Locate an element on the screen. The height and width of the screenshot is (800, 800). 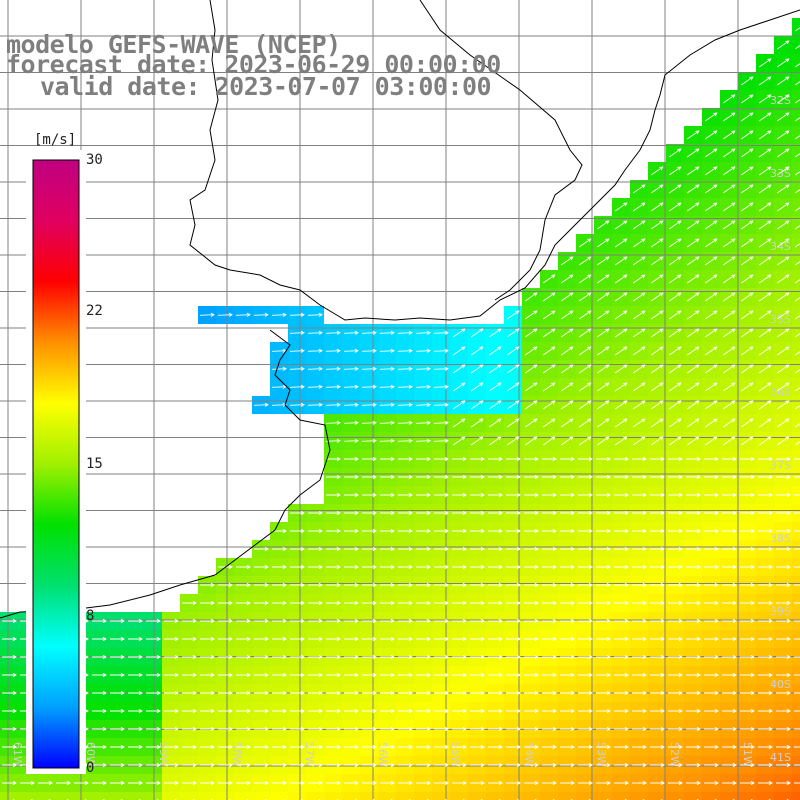
latitude-label: 35S is located at coordinates (780, 319).